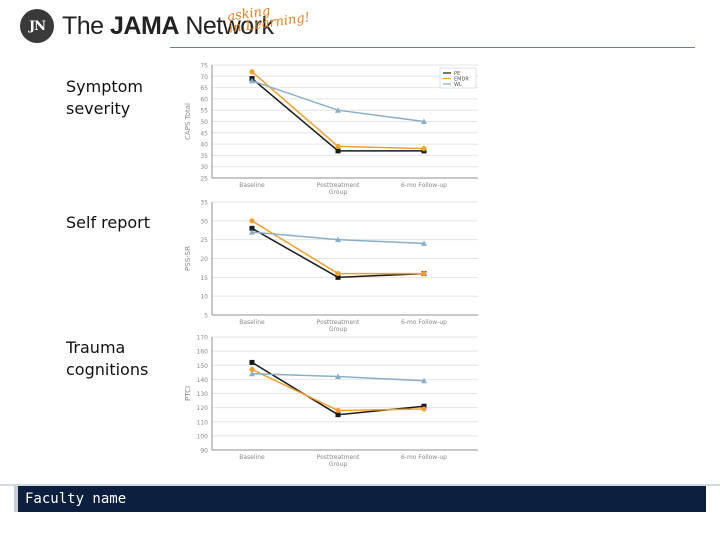  What do you see at coordinates (188, 393) in the screenshot?
I see `y-axis-label: PTCI` at bounding box center [188, 393].